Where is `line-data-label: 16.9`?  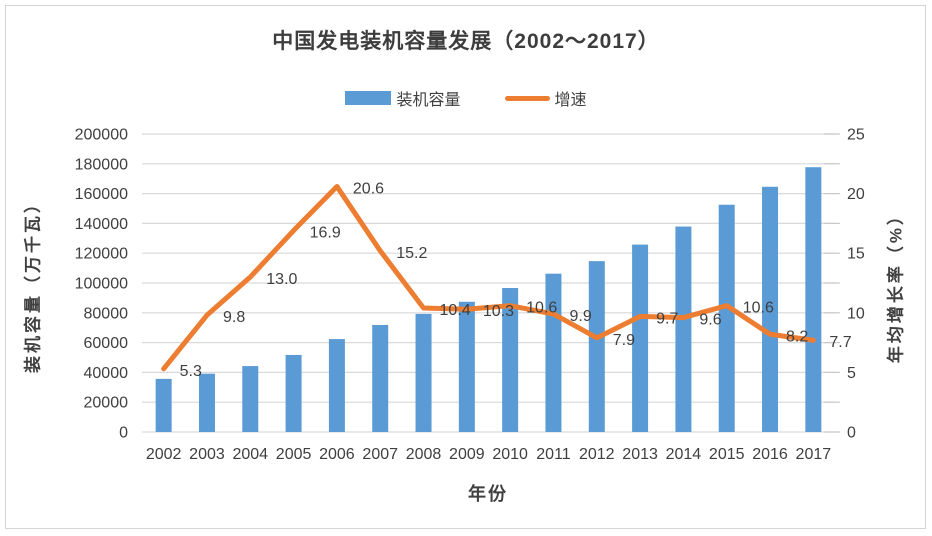
line-data-label: 16.9 is located at coordinates (325, 233).